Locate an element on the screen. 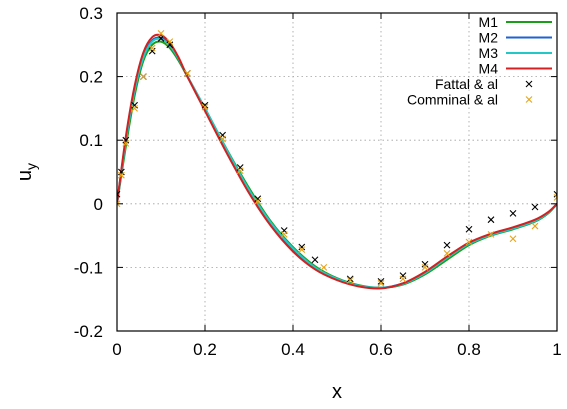 This screenshot has width=567, height=409. legend-swatch-comminal-al is located at coordinates (529, 99).